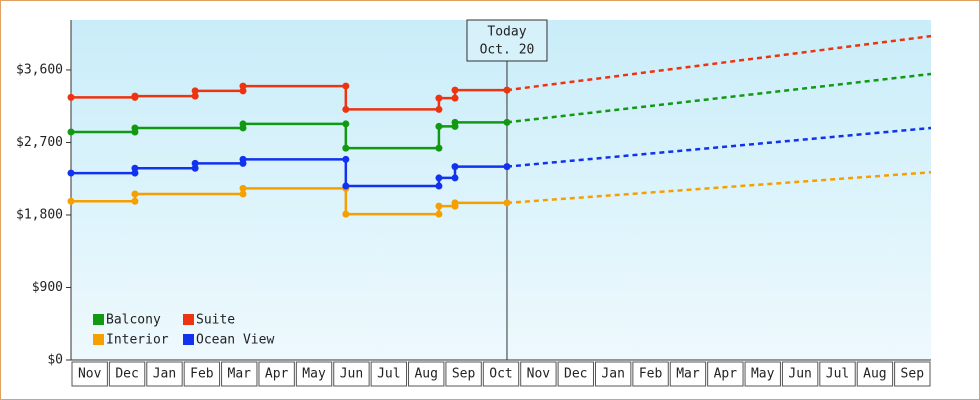 The width and height of the screenshot is (980, 400). What do you see at coordinates (506, 32) in the screenshot?
I see `today-label: Today` at bounding box center [506, 32].